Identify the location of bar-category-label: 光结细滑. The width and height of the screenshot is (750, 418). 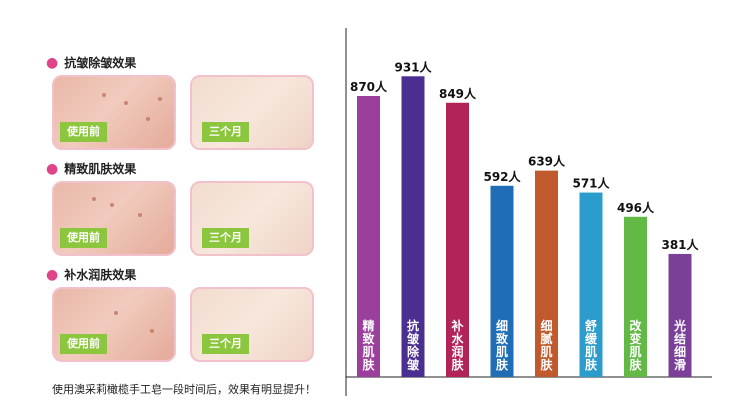
(679, 345).